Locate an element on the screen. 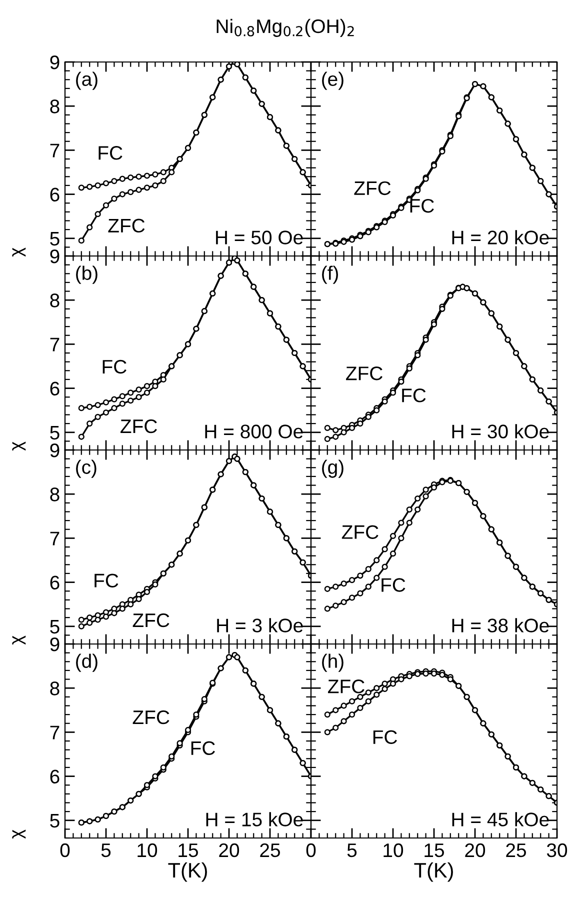  annotation: (b) is located at coordinates (87, 275).